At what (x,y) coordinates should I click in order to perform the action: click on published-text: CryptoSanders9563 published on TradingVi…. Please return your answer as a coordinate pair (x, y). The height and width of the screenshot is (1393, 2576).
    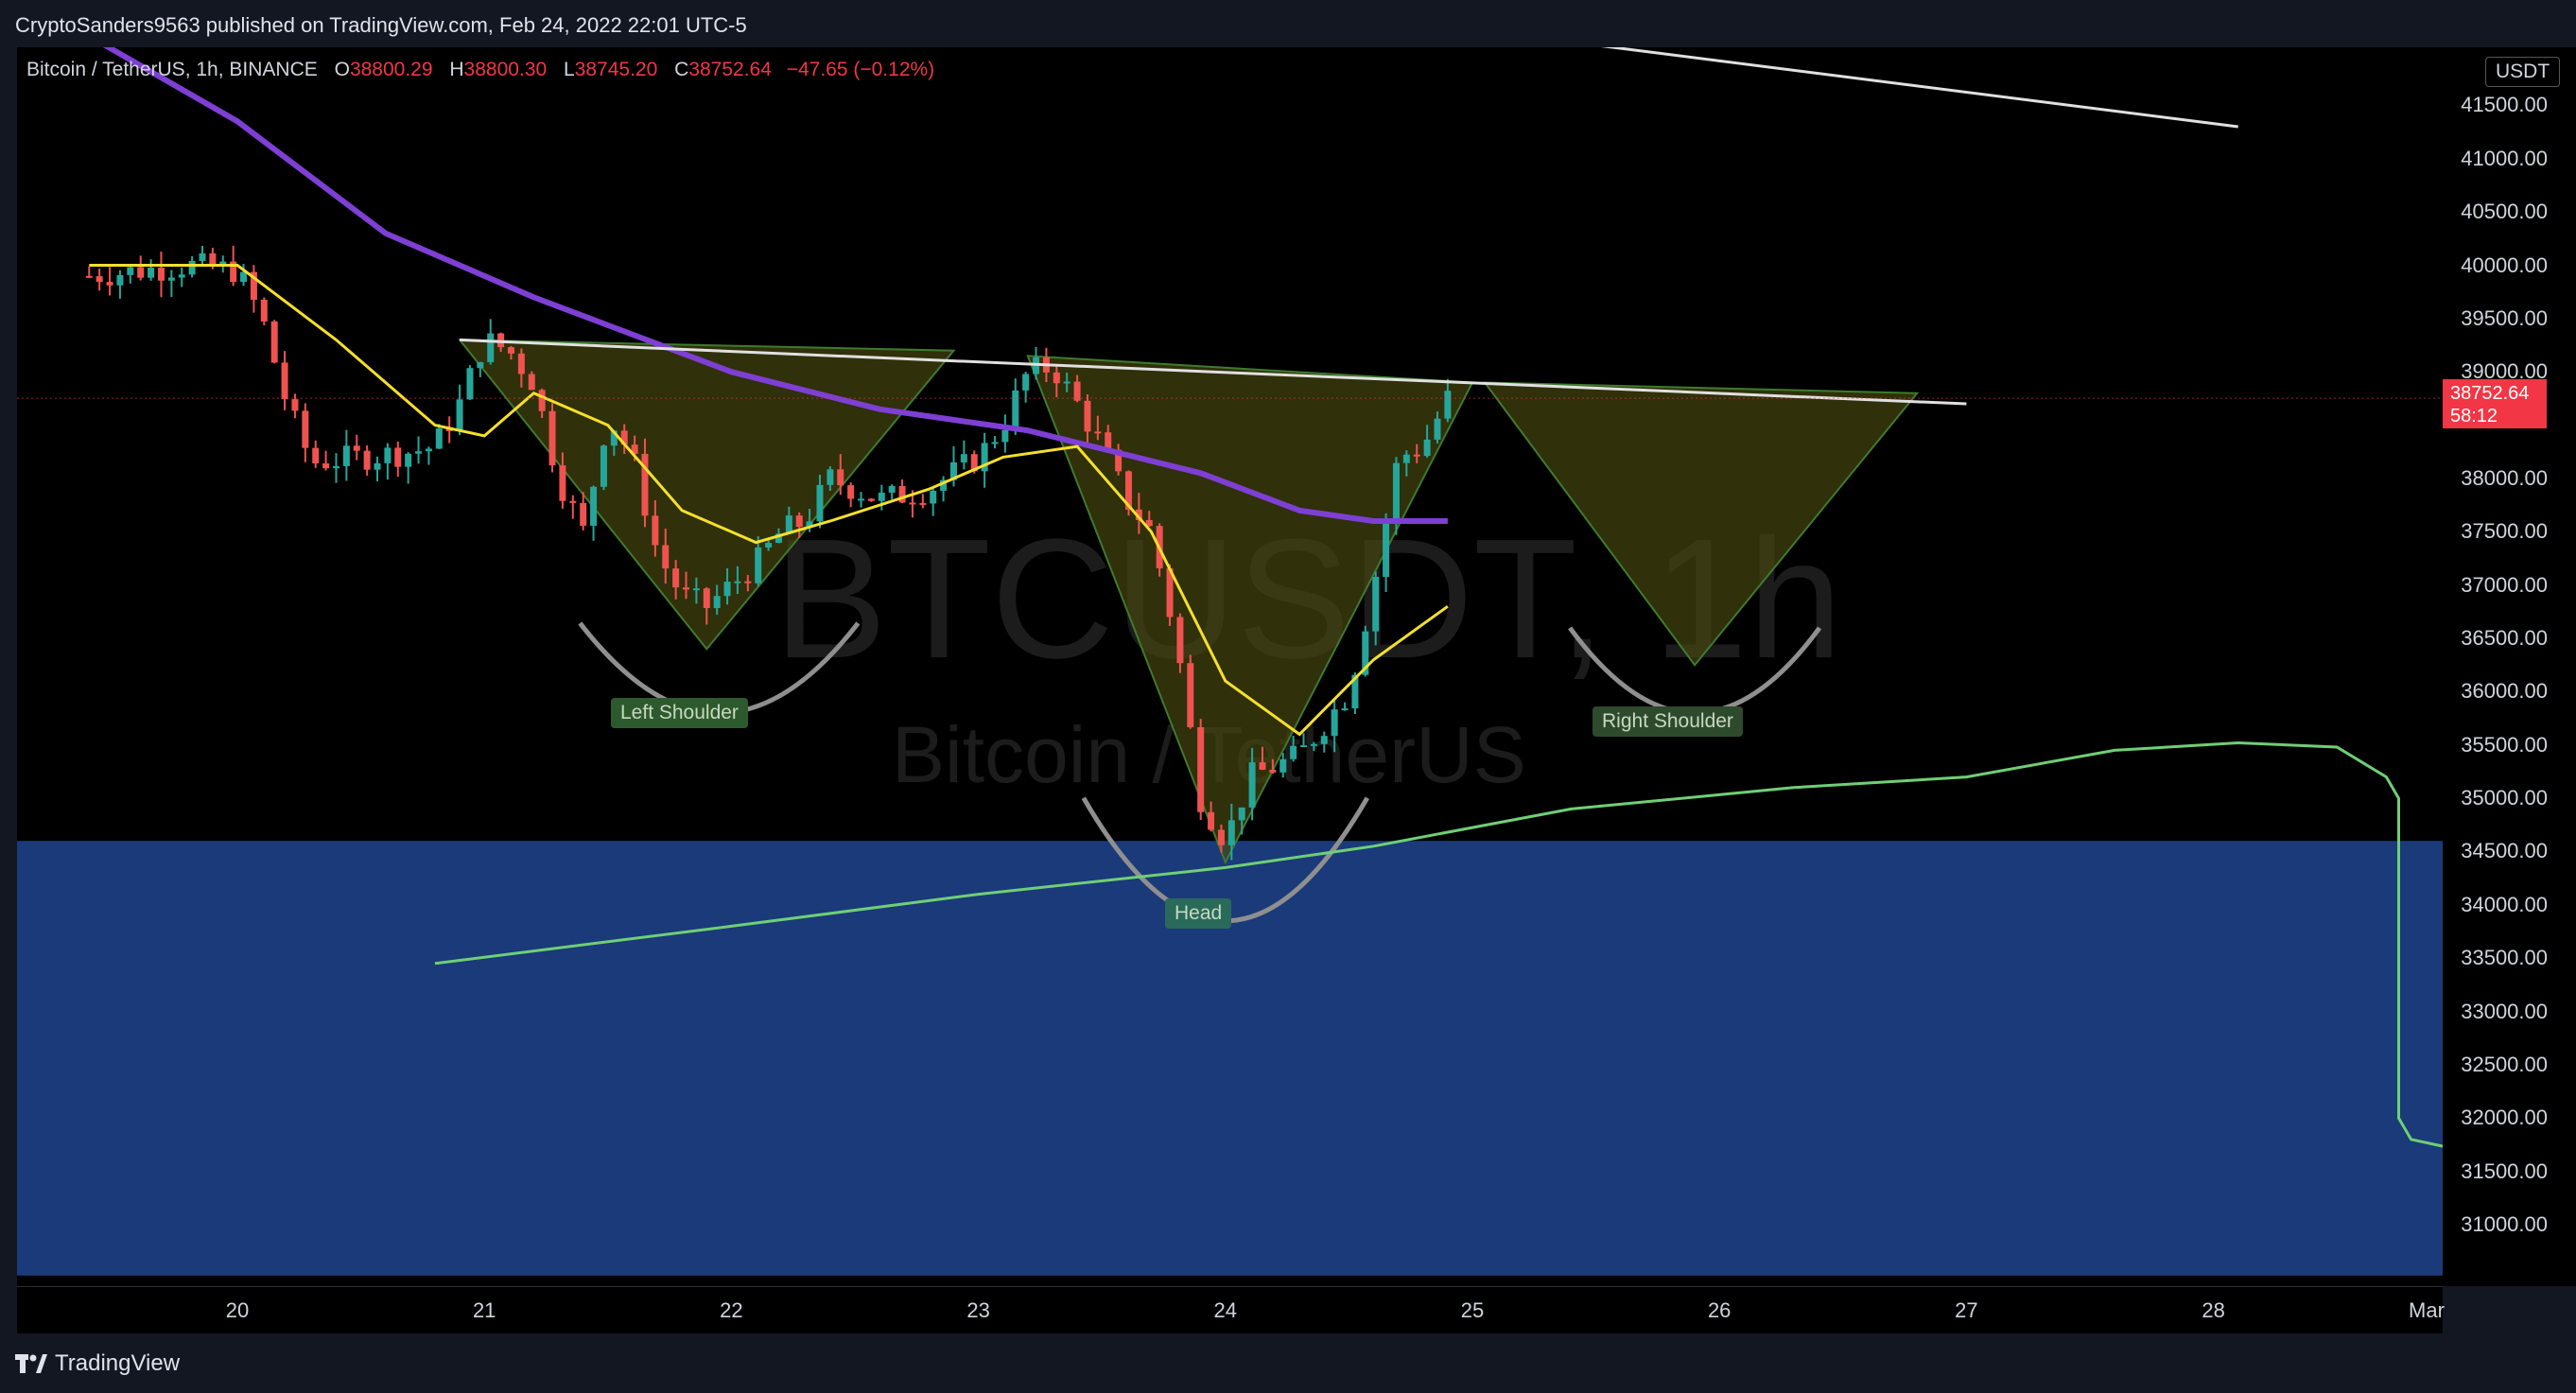
    Looking at the image, I should click on (381, 25).